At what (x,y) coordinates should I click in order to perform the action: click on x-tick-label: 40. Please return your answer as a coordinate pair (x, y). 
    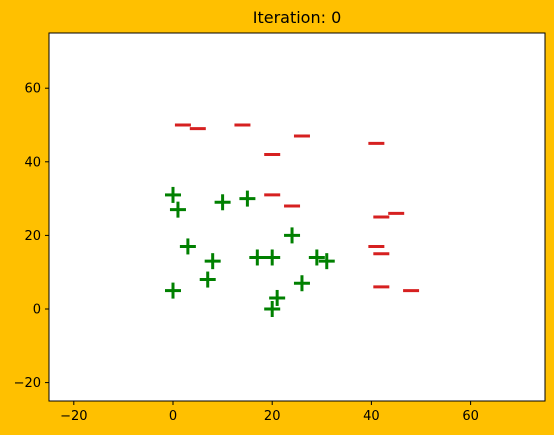
    Looking at the image, I should click on (371, 416).